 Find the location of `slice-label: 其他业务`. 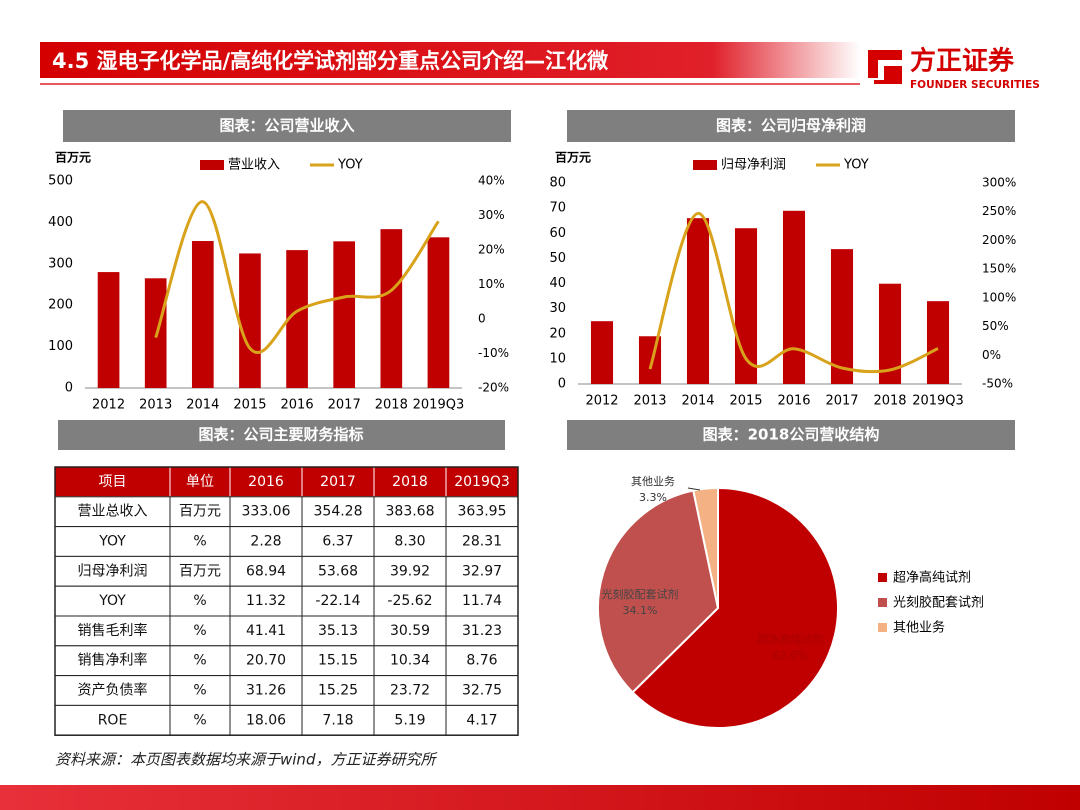

slice-label: 其他业务 is located at coordinates (653, 481).